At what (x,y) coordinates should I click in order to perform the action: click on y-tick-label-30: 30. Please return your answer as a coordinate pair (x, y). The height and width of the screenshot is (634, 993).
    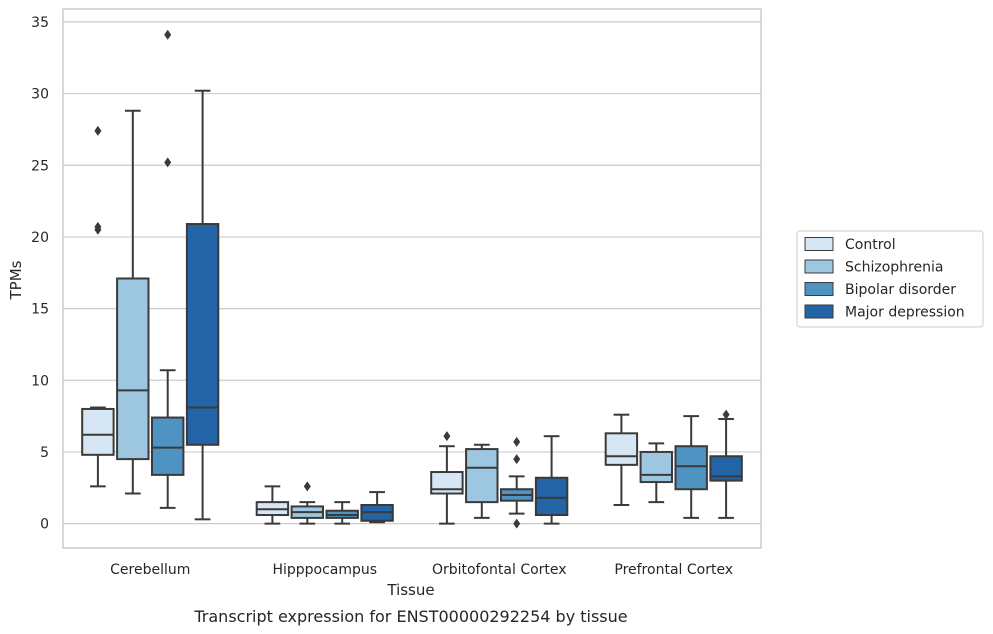
    Looking at the image, I should click on (40, 95).